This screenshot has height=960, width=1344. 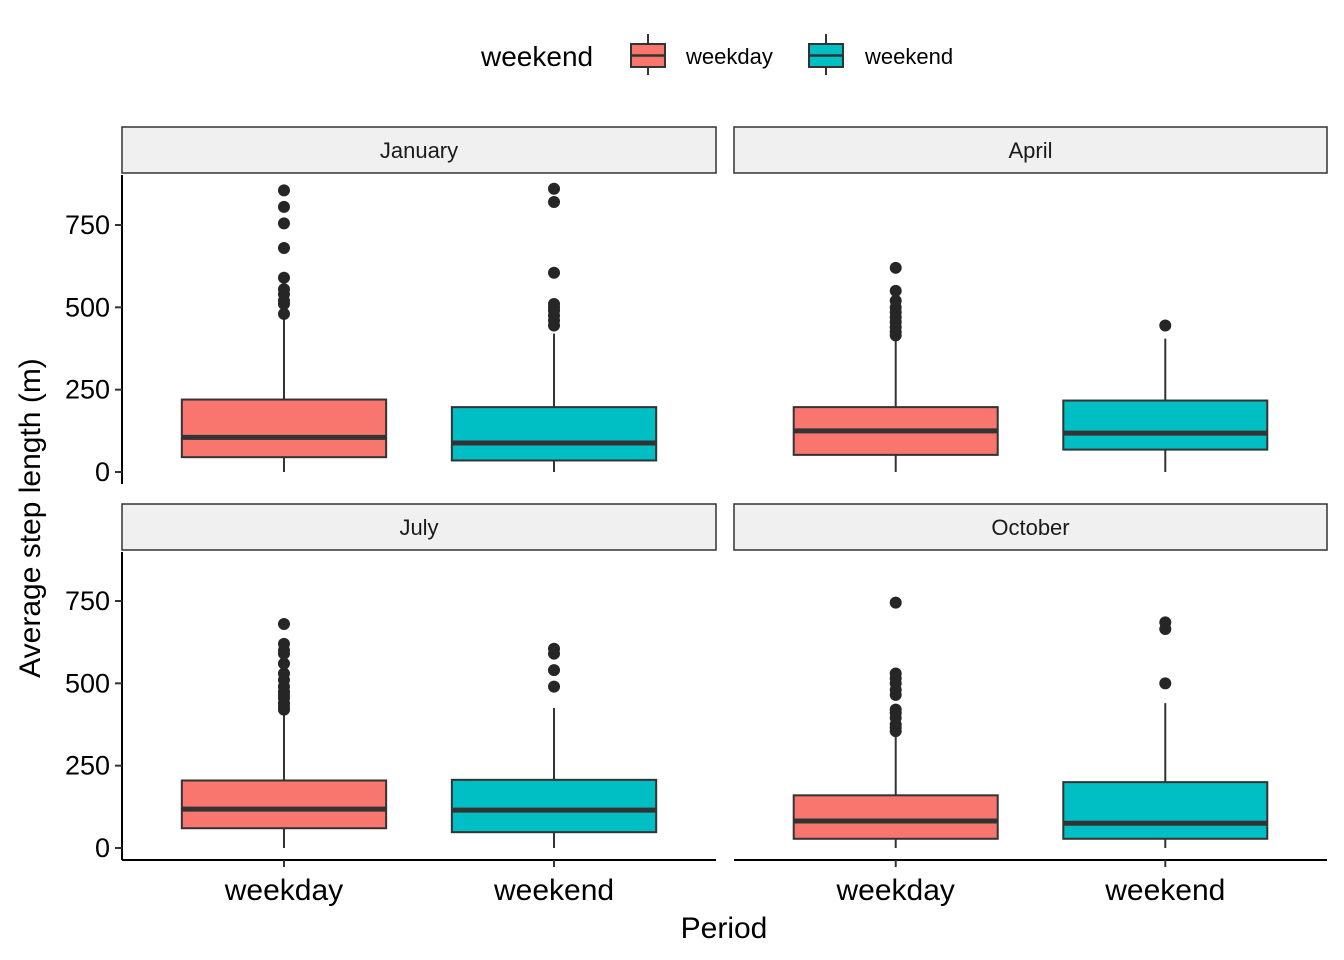 What do you see at coordinates (908, 56) in the screenshot?
I see `legend-label-weekend: weekend` at bounding box center [908, 56].